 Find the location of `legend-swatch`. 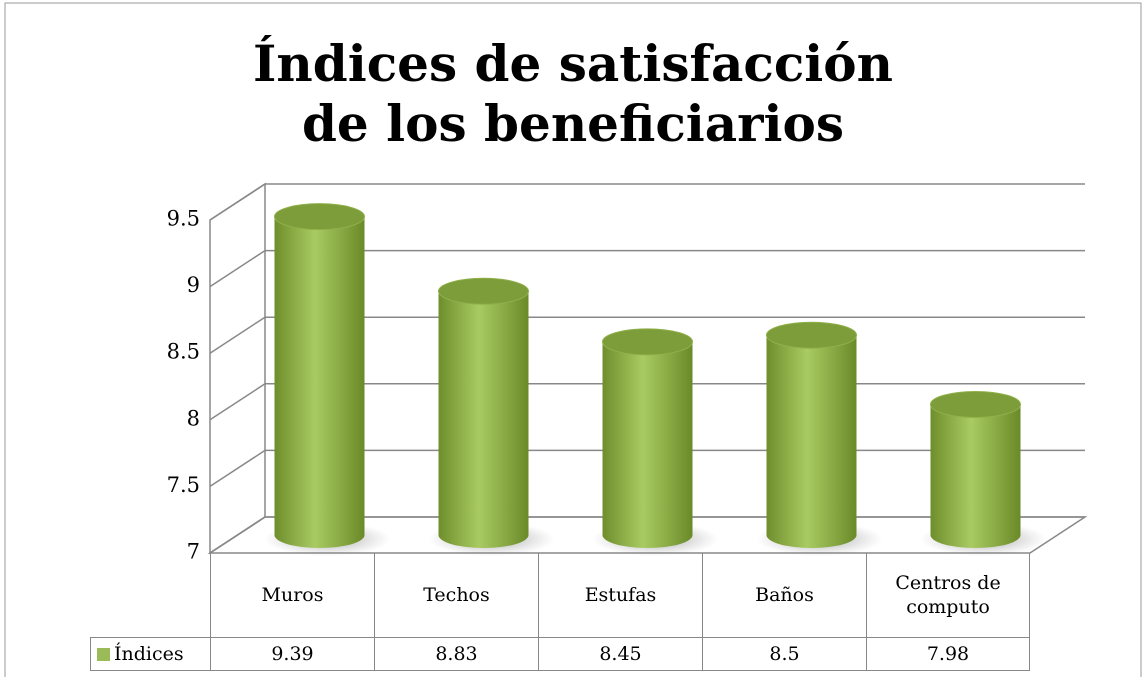

legend-swatch is located at coordinates (103, 654).